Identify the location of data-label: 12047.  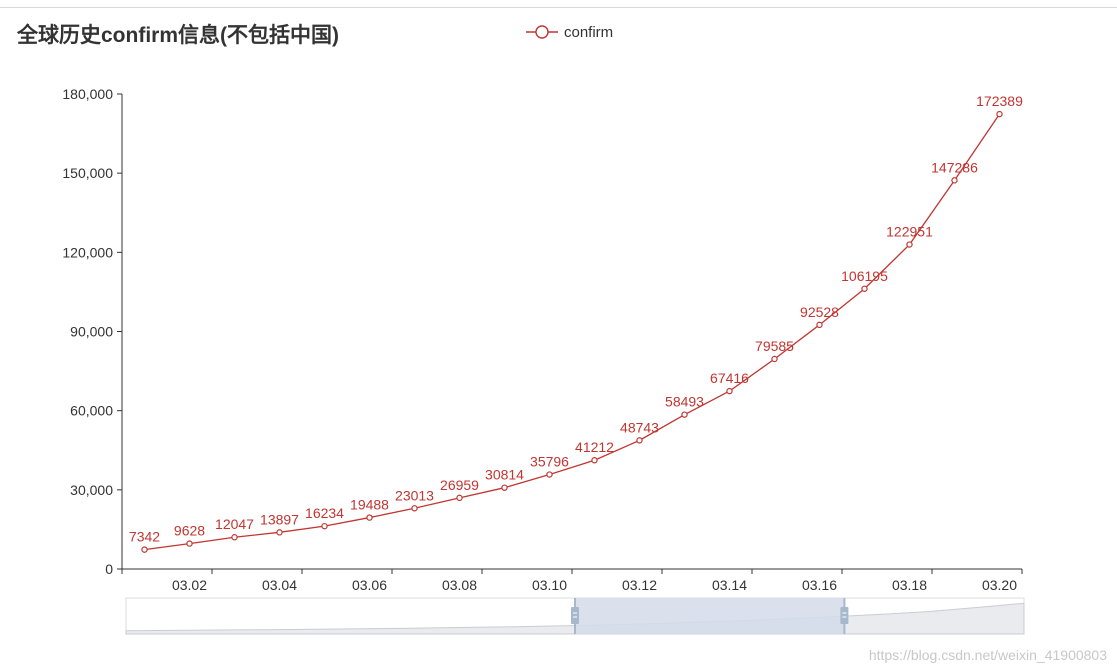
(234, 524).